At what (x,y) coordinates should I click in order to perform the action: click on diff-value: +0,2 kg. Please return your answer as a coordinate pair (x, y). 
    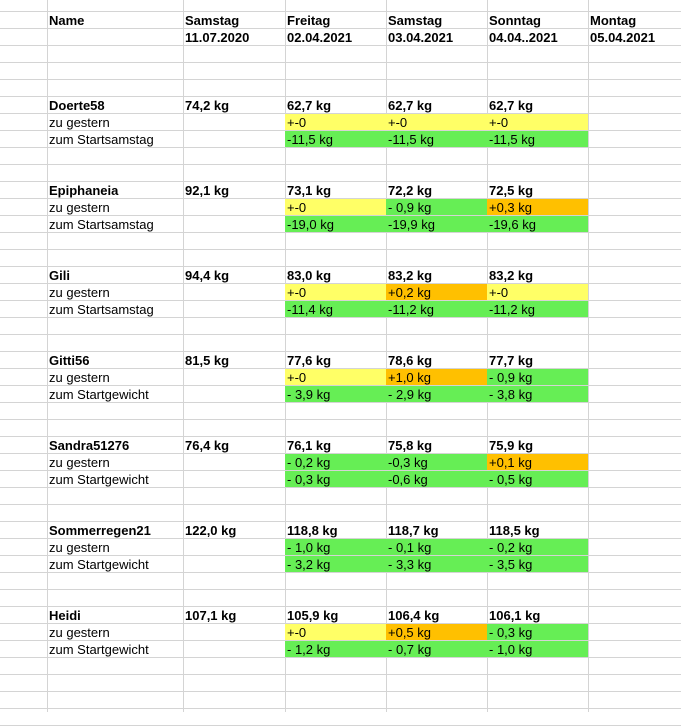
    Looking at the image, I should click on (436, 292).